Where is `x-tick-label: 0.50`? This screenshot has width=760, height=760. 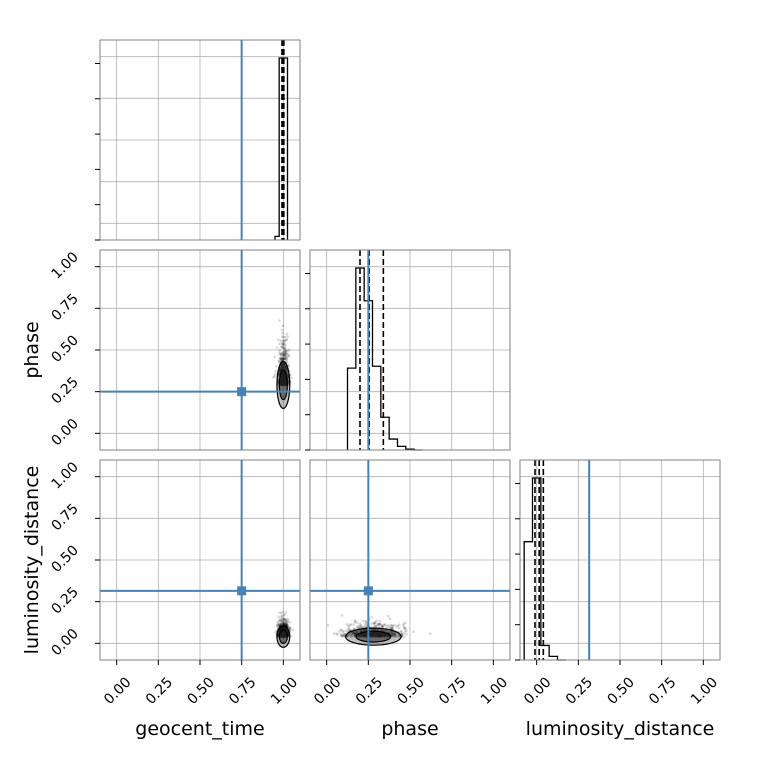
x-tick-label: 0.50 is located at coordinates (410, 690).